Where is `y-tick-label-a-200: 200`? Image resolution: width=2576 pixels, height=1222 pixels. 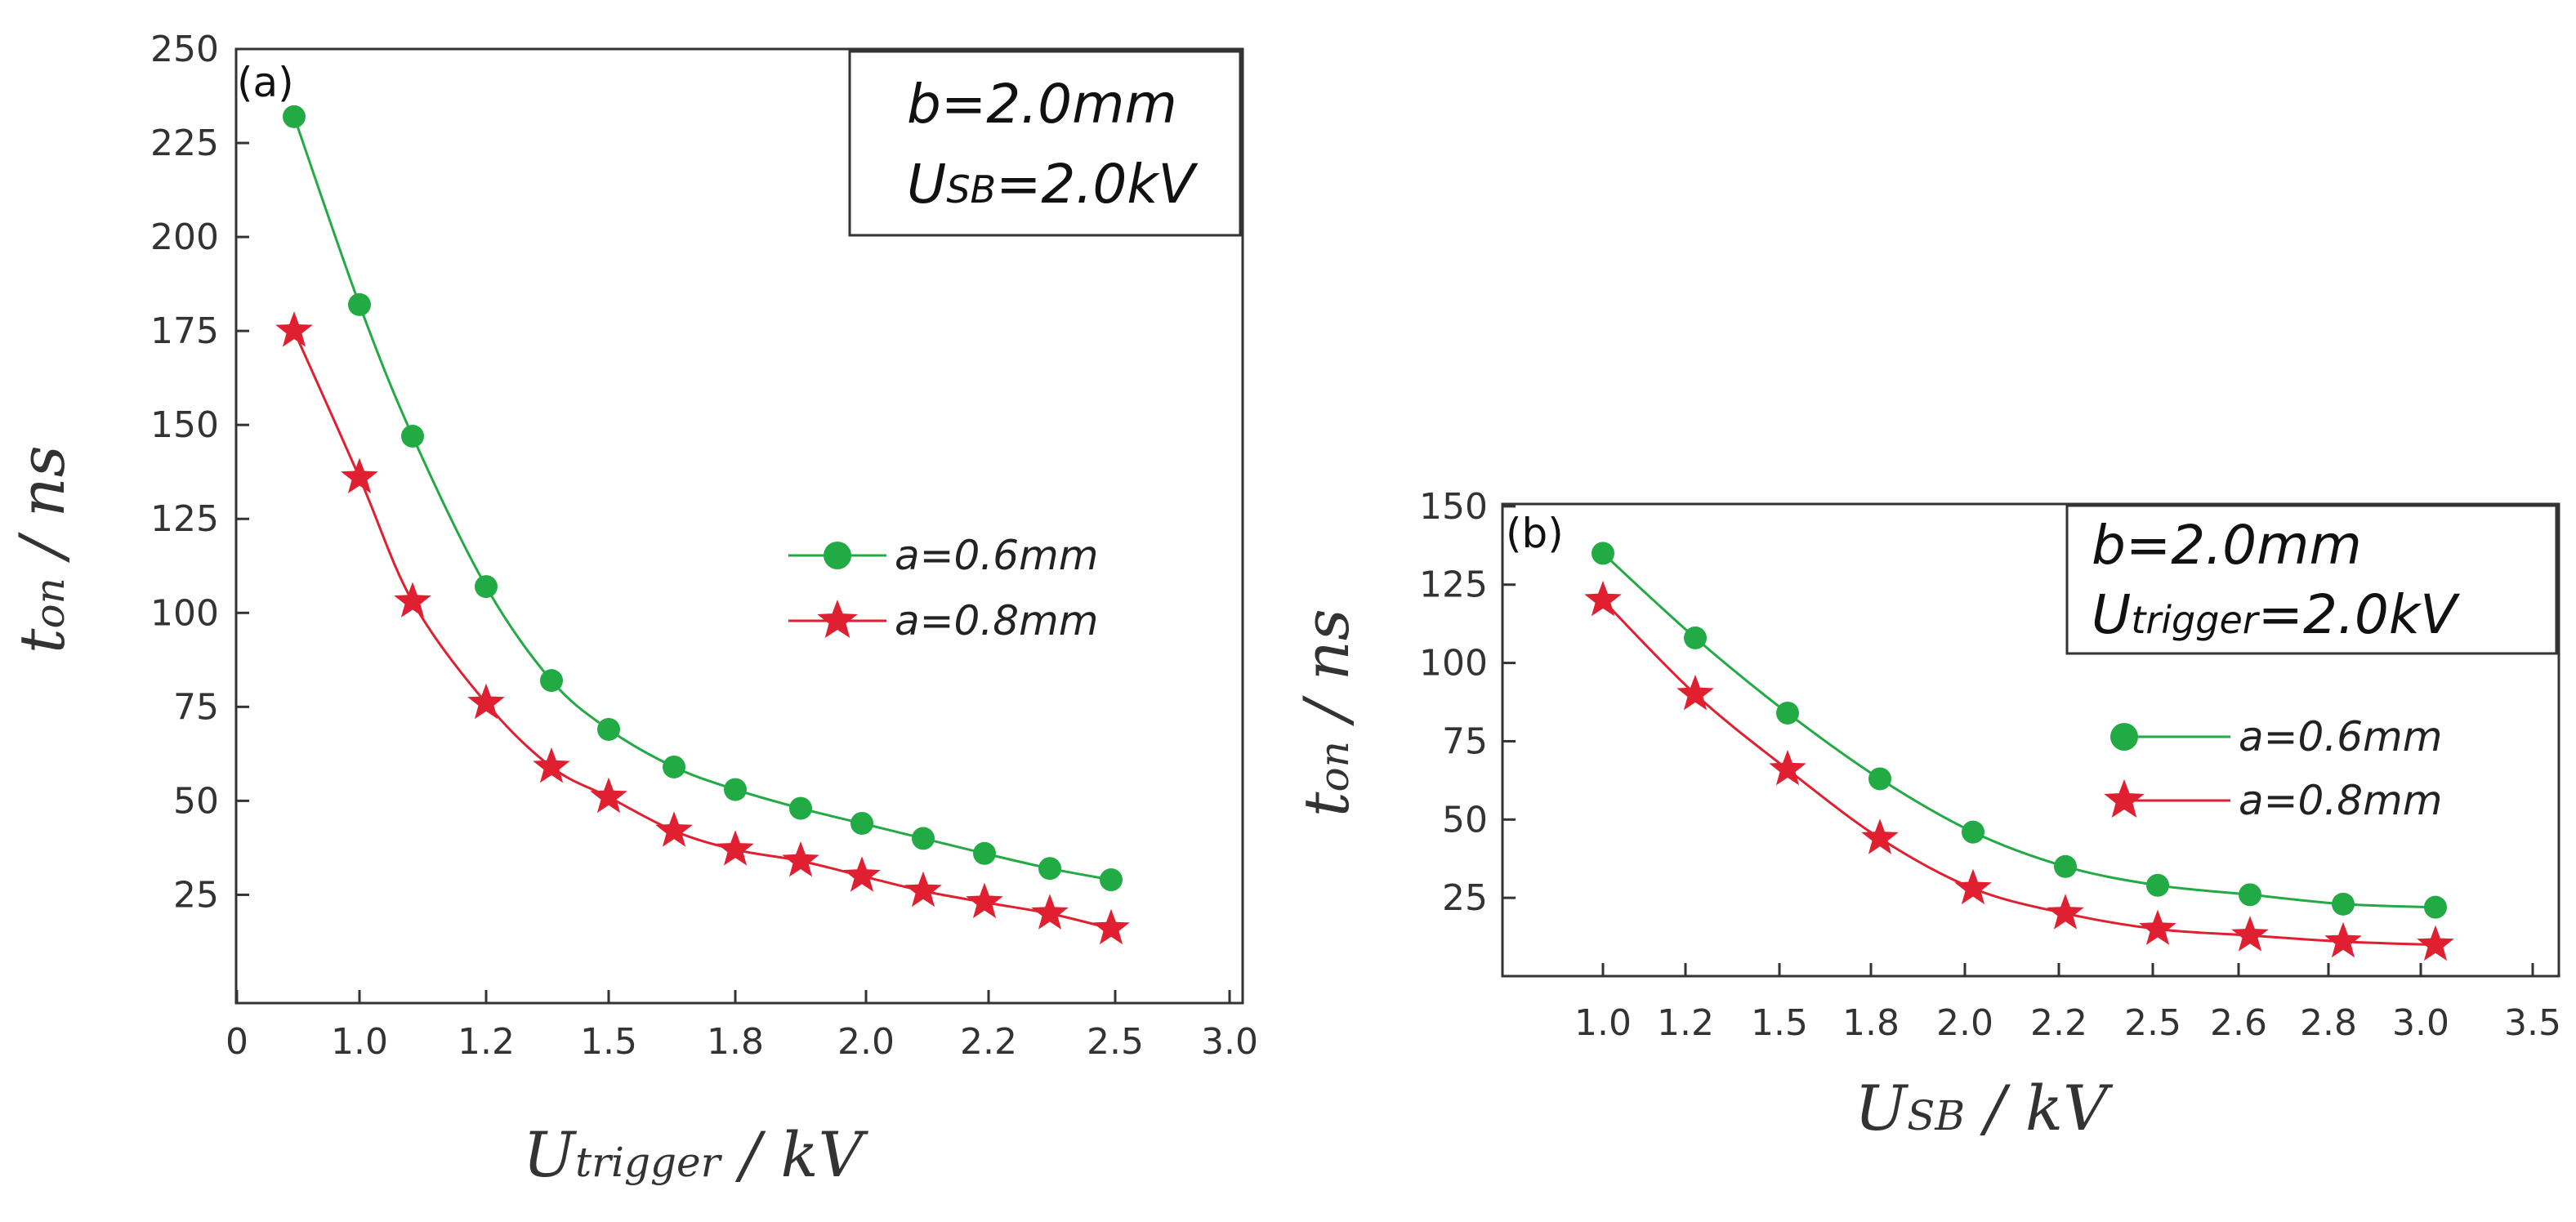 y-tick-label-a-200: 200 is located at coordinates (185, 237).